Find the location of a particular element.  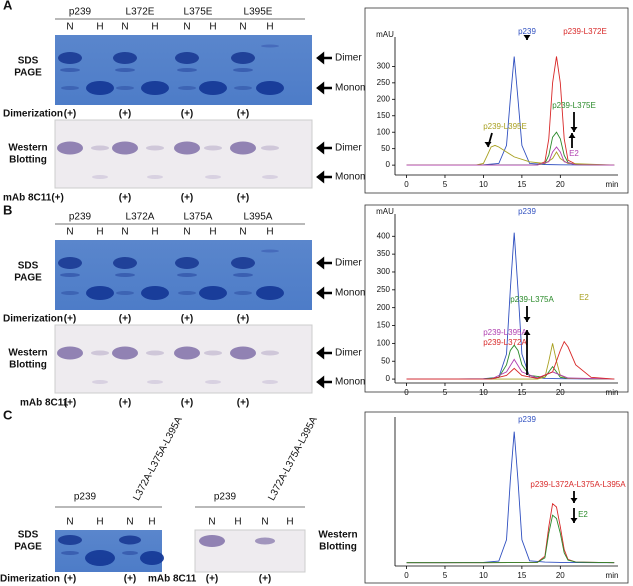

panel-label: A is located at coordinates (8, 6).